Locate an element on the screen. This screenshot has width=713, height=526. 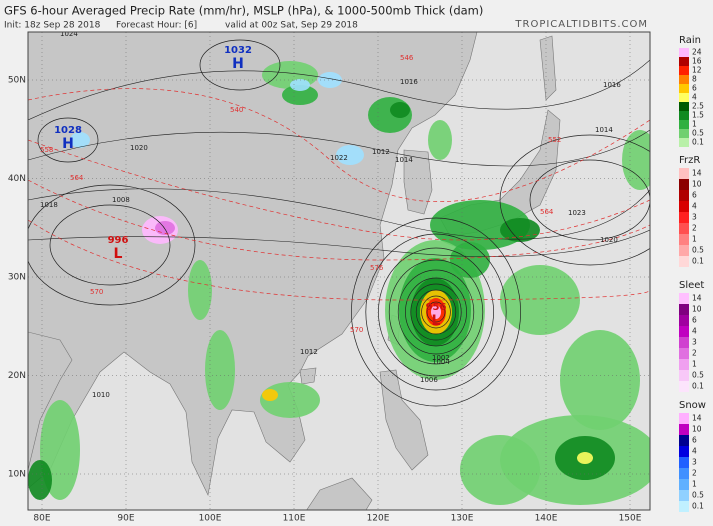
thickness-label: 564 is located at coordinates (77, 178).